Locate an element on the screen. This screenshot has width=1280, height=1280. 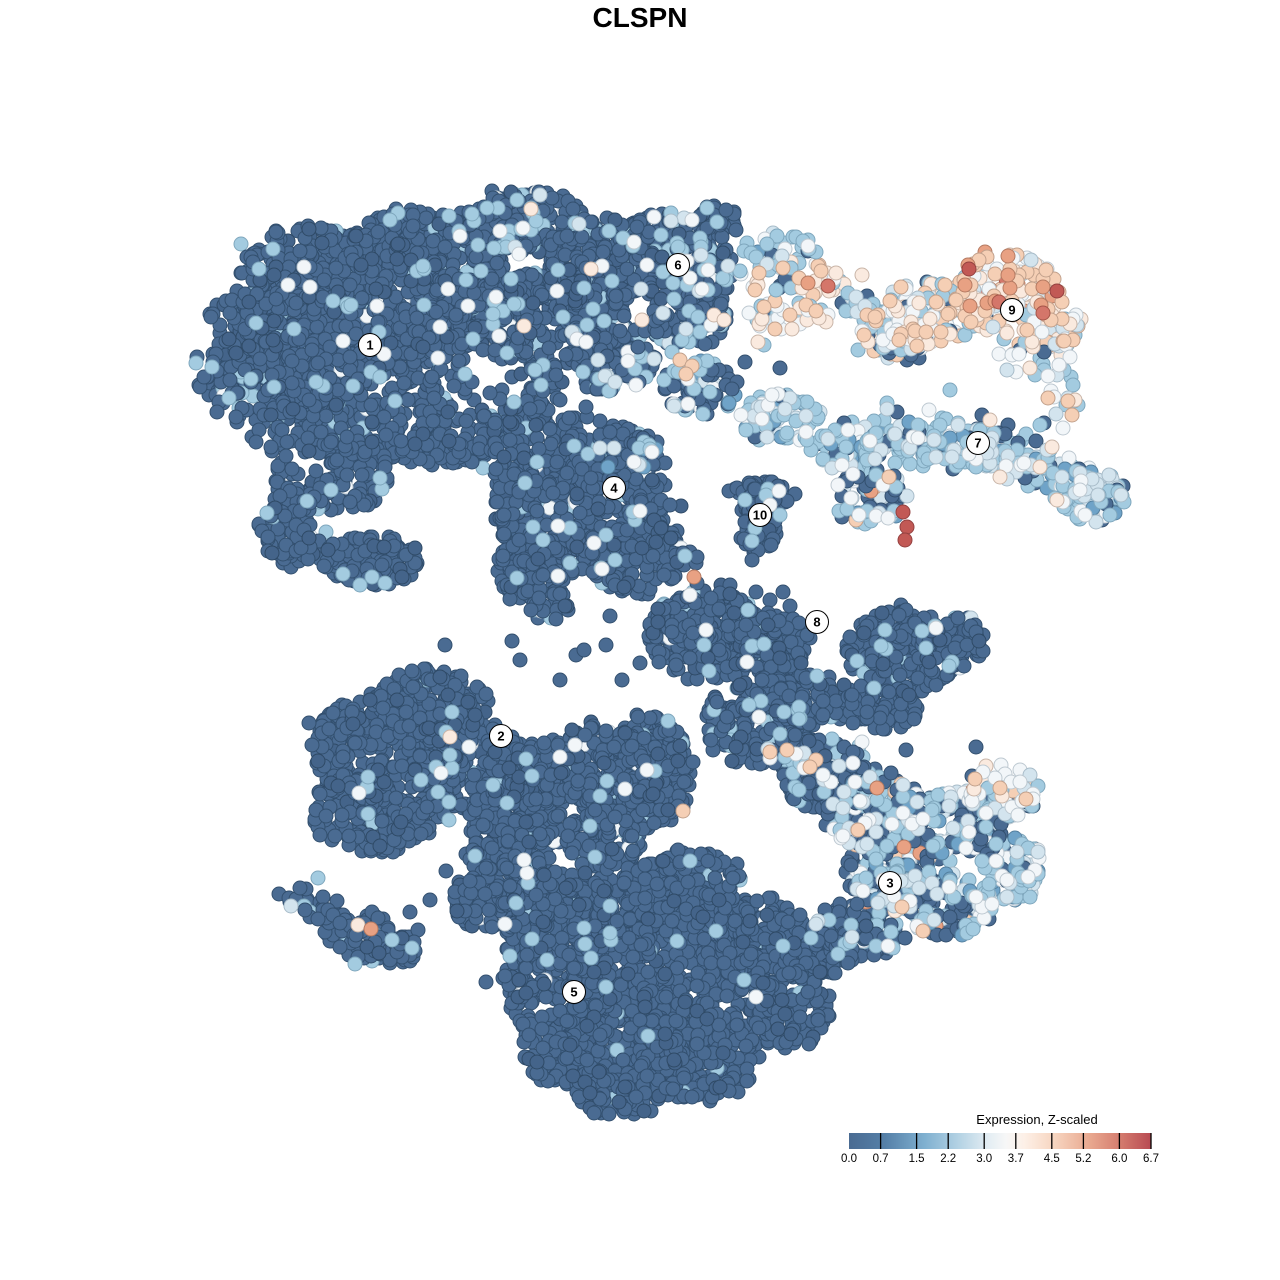
svg-text: CLSPN is located at coordinates (640, 17).